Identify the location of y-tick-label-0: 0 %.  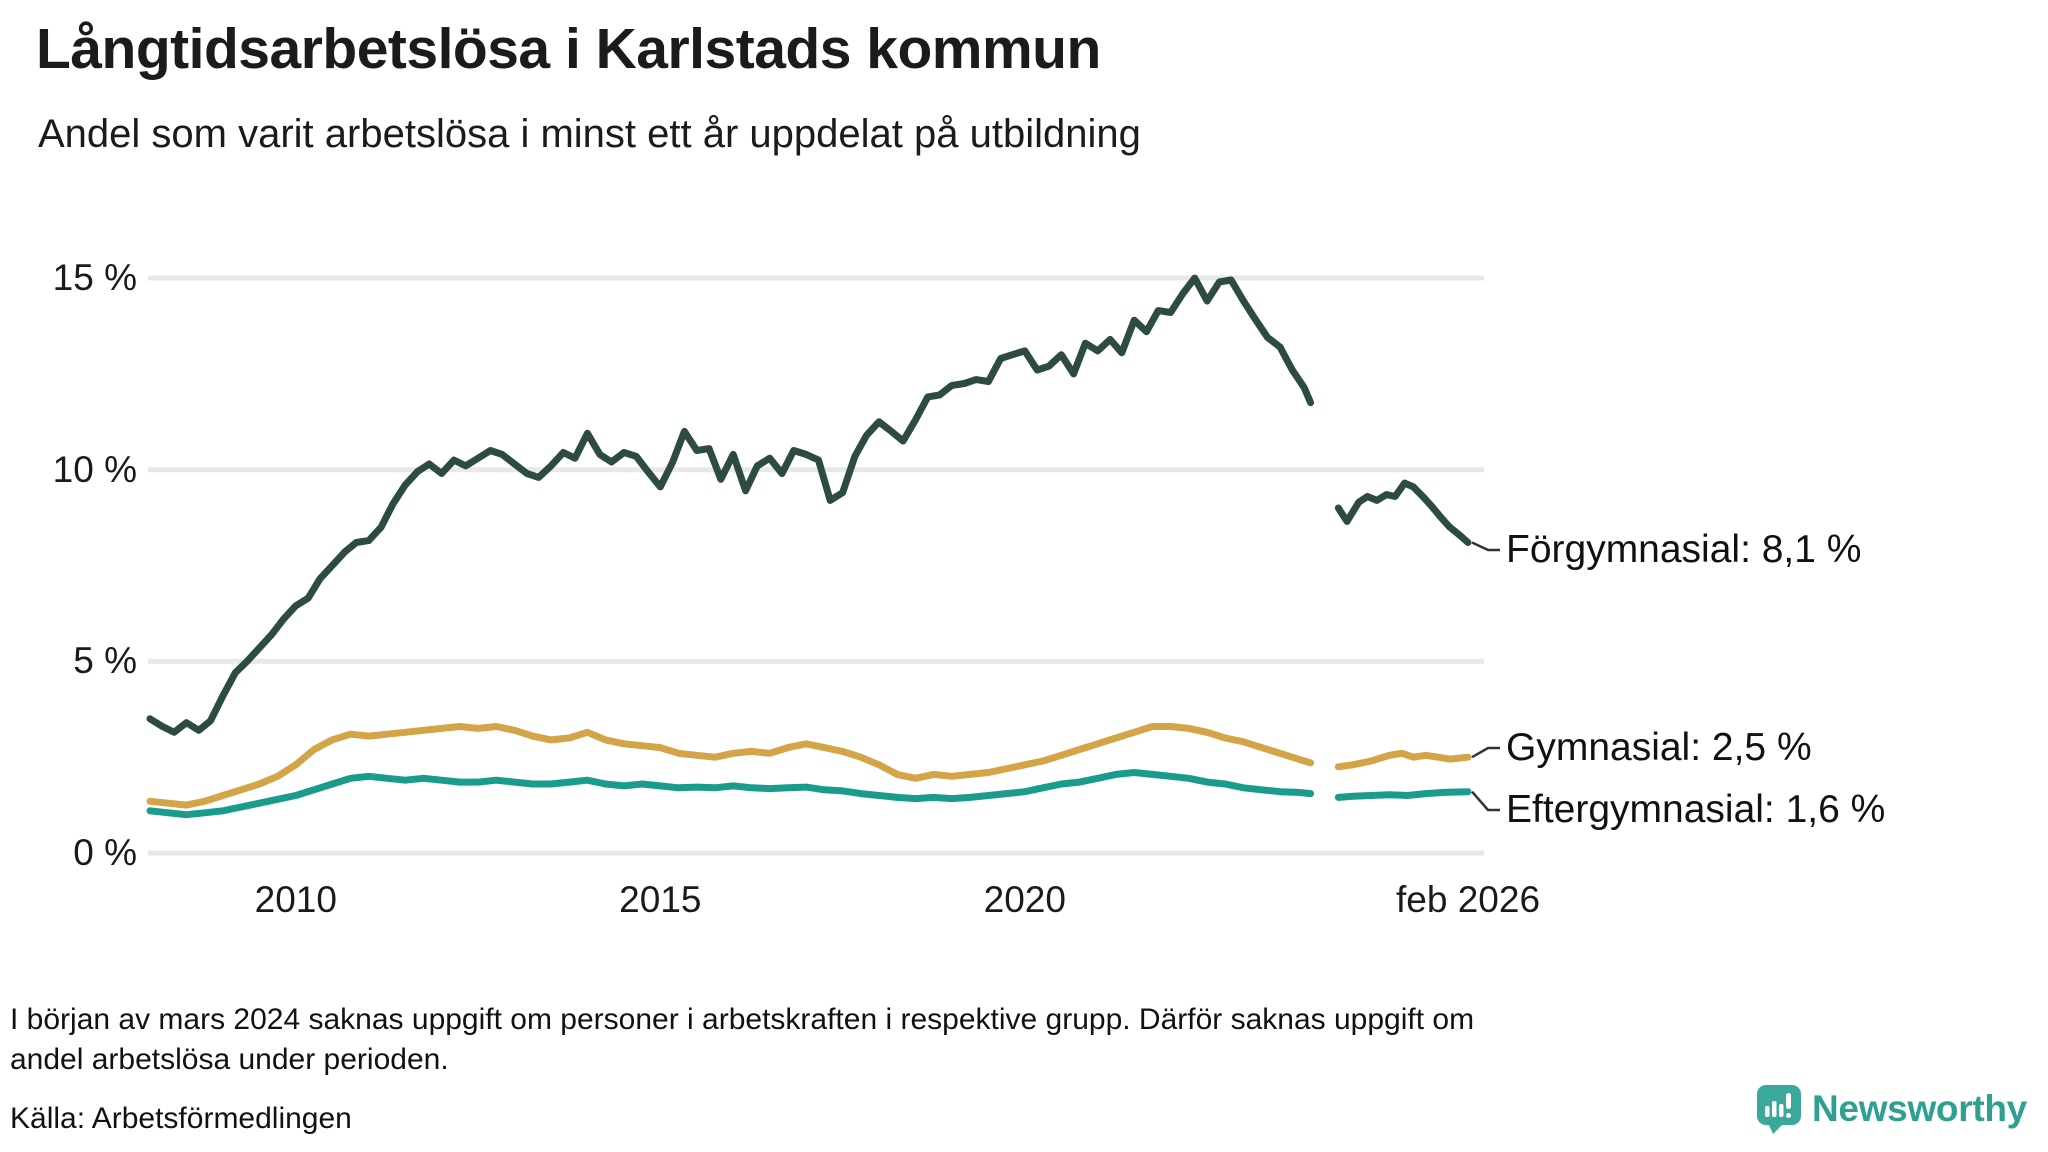
(105, 852).